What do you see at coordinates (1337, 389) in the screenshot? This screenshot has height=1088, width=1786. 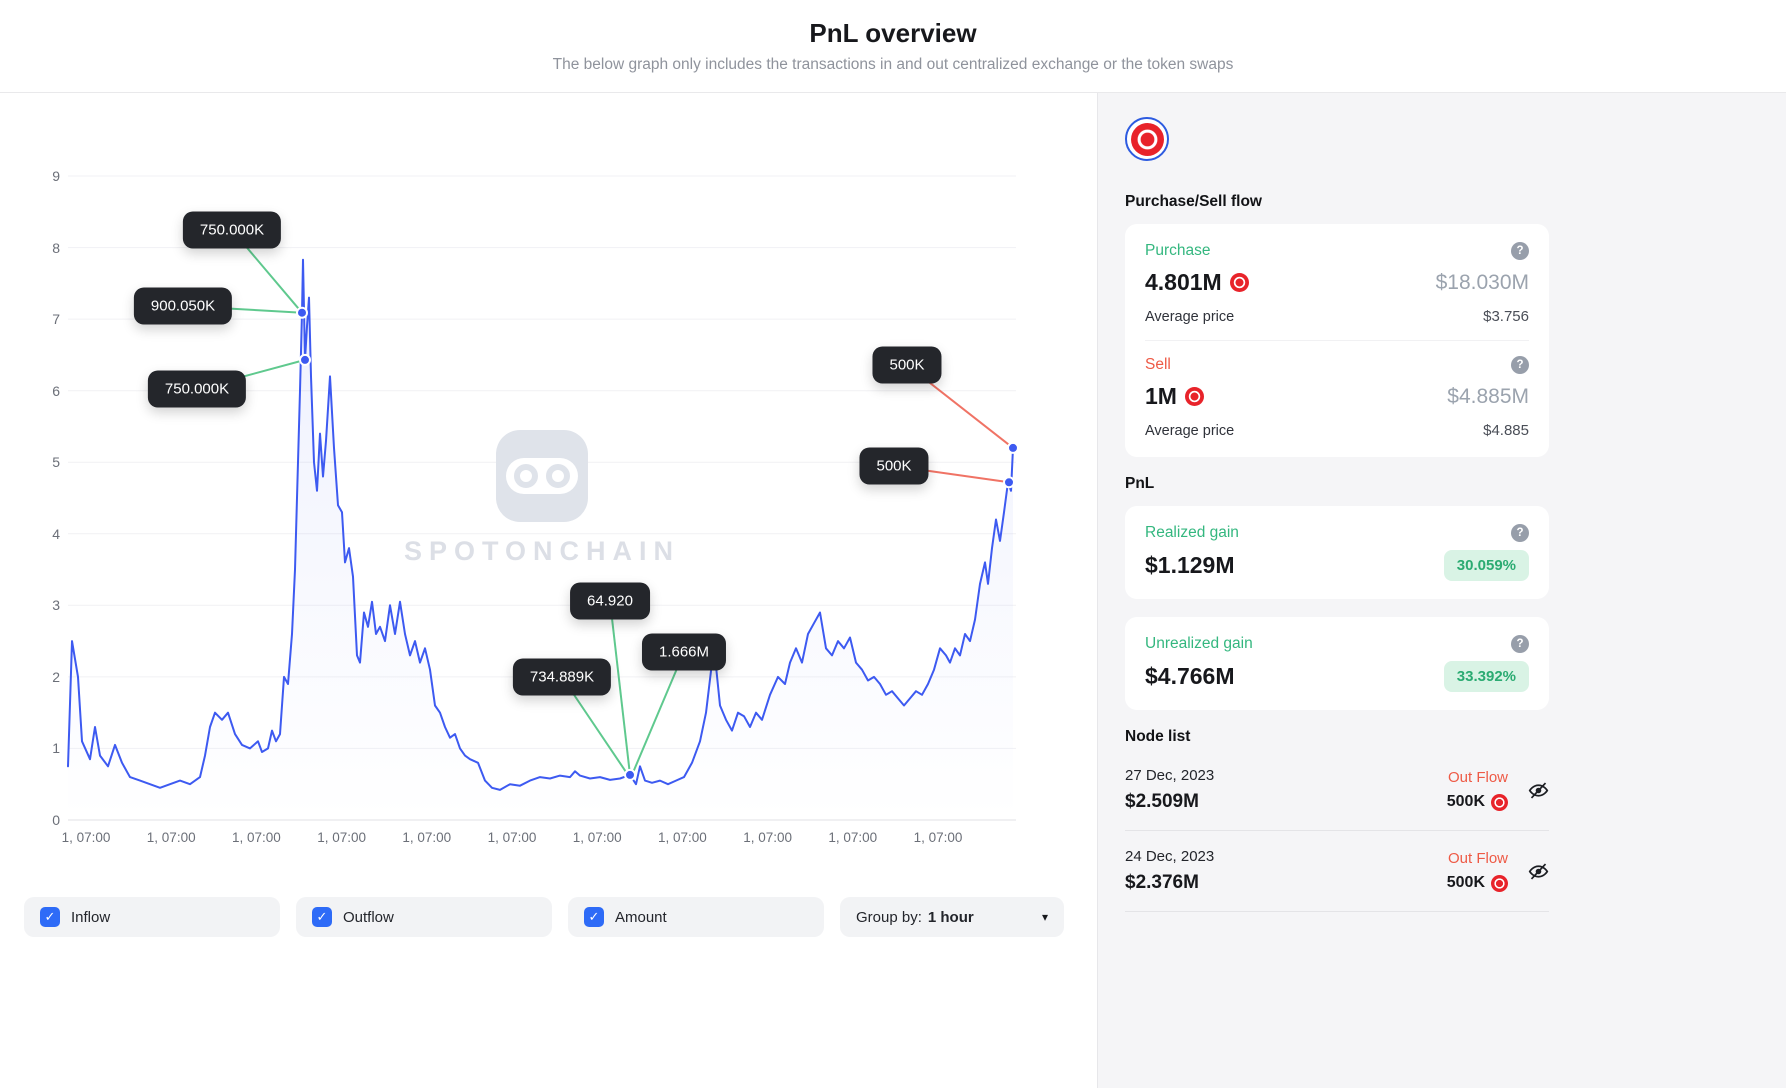 I see `sell-section: Sell ? 1M $4.885M Average price $4.885` at bounding box center [1337, 389].